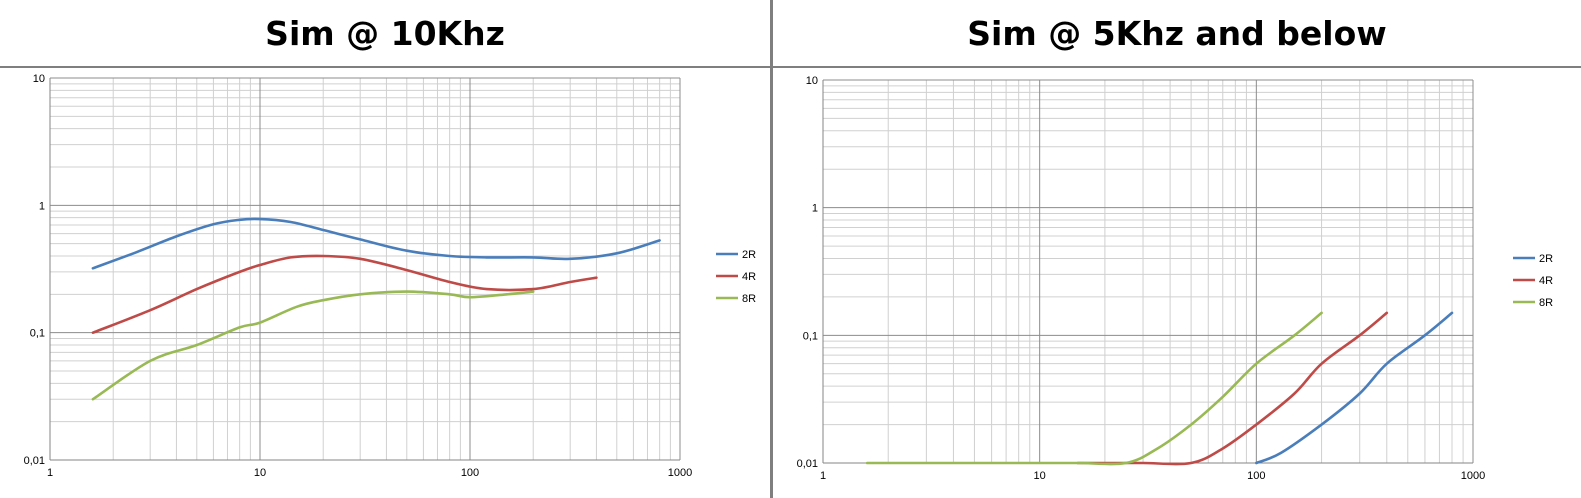 The height and width of the screenshot is (498, 1581). Describe the element at coordinates (344, 294) in the screenshot. I see `series-line-4r` at that location.